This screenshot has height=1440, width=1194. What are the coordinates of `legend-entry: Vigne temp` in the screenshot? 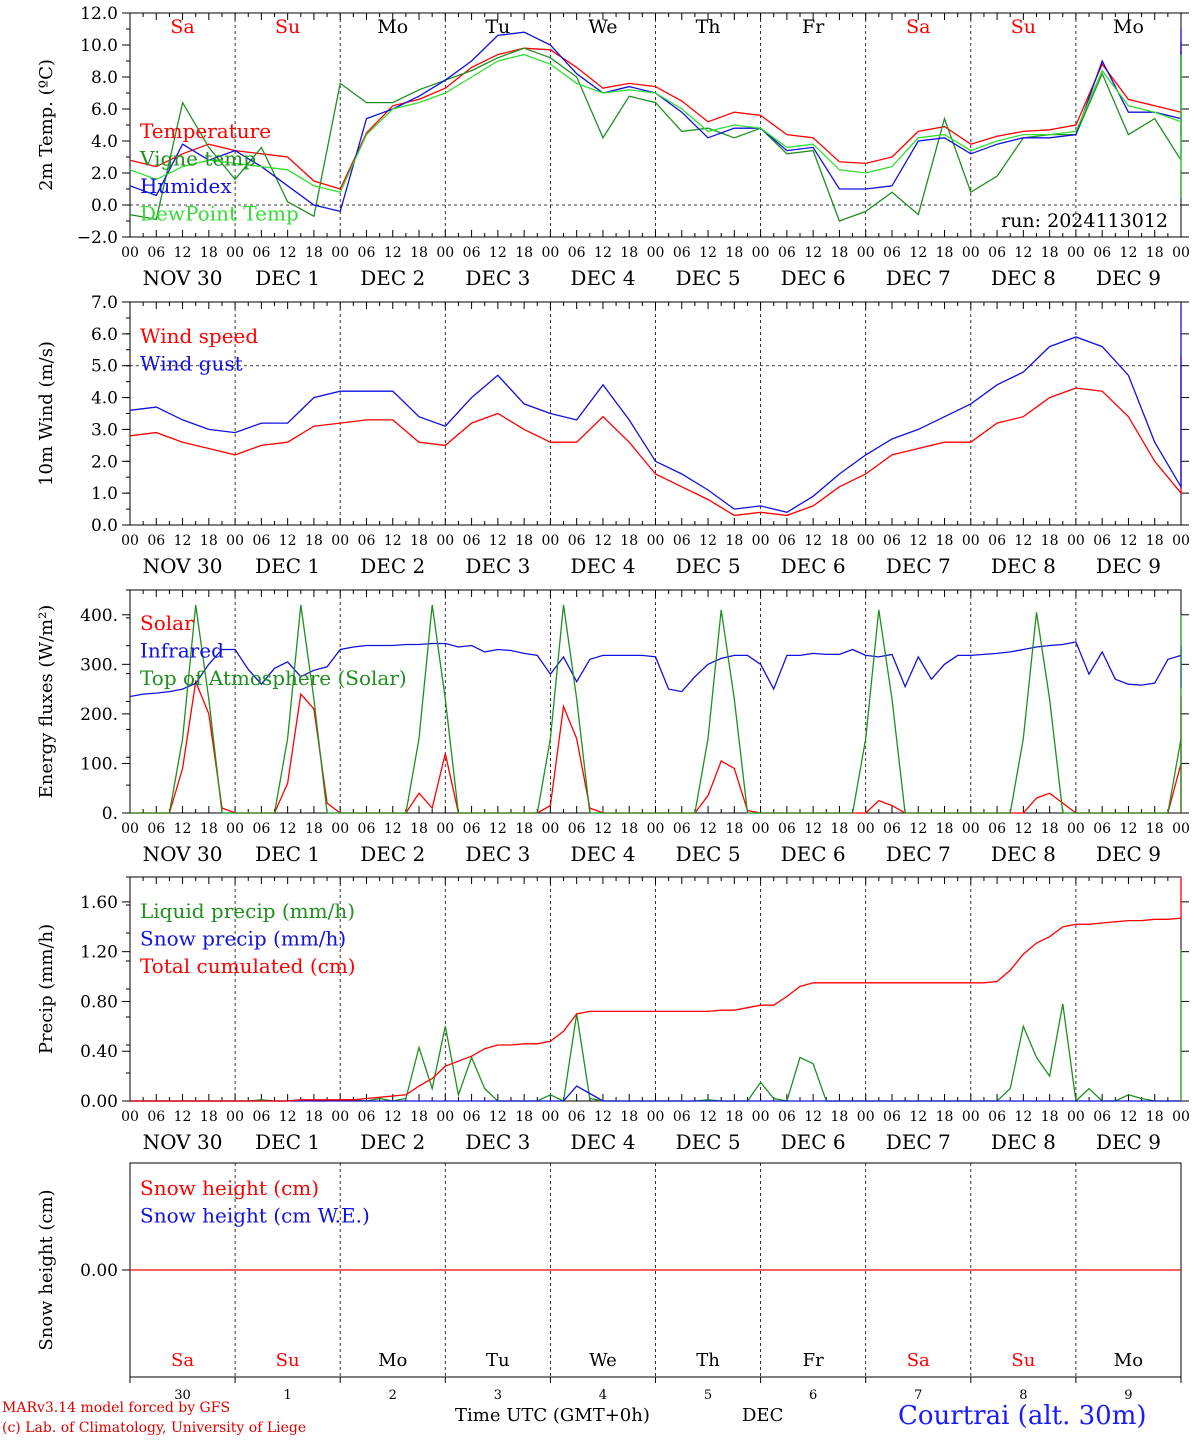 It's located at (197, 159).